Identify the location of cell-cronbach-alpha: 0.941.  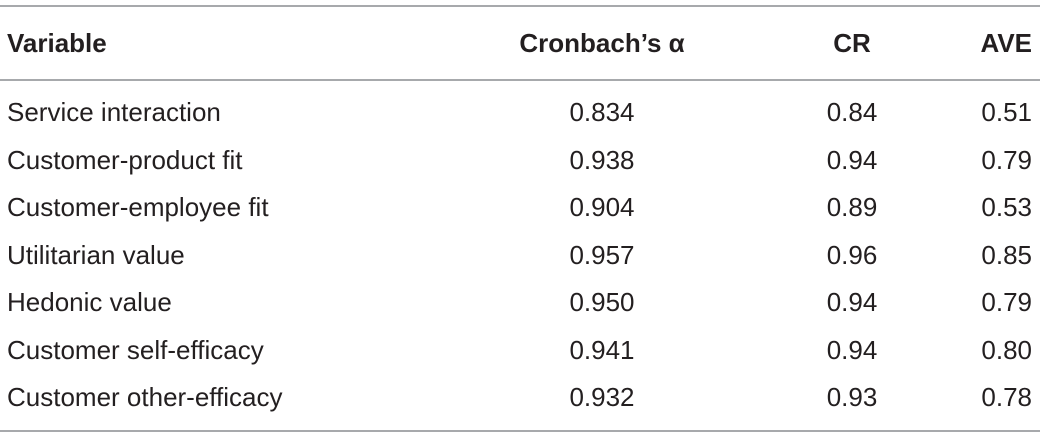
(602, 349).